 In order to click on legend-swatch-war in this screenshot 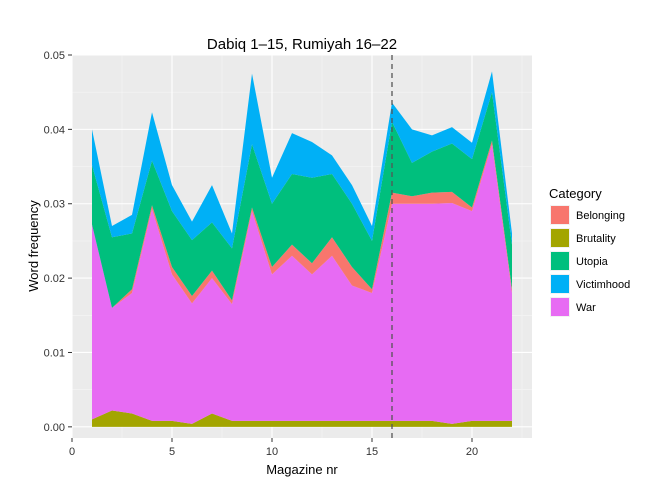, I will do `click(560, 307)`.